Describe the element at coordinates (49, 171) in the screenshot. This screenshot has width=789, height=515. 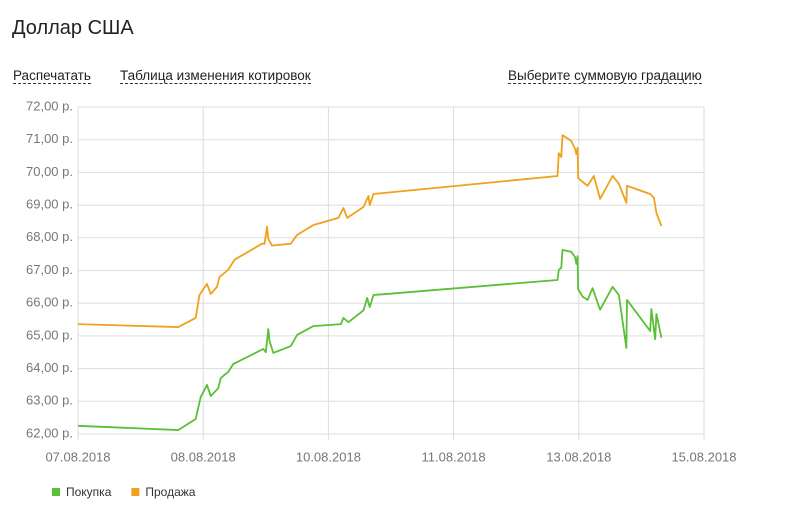
I see `y-tick-label: 70,00 р.` at that location.